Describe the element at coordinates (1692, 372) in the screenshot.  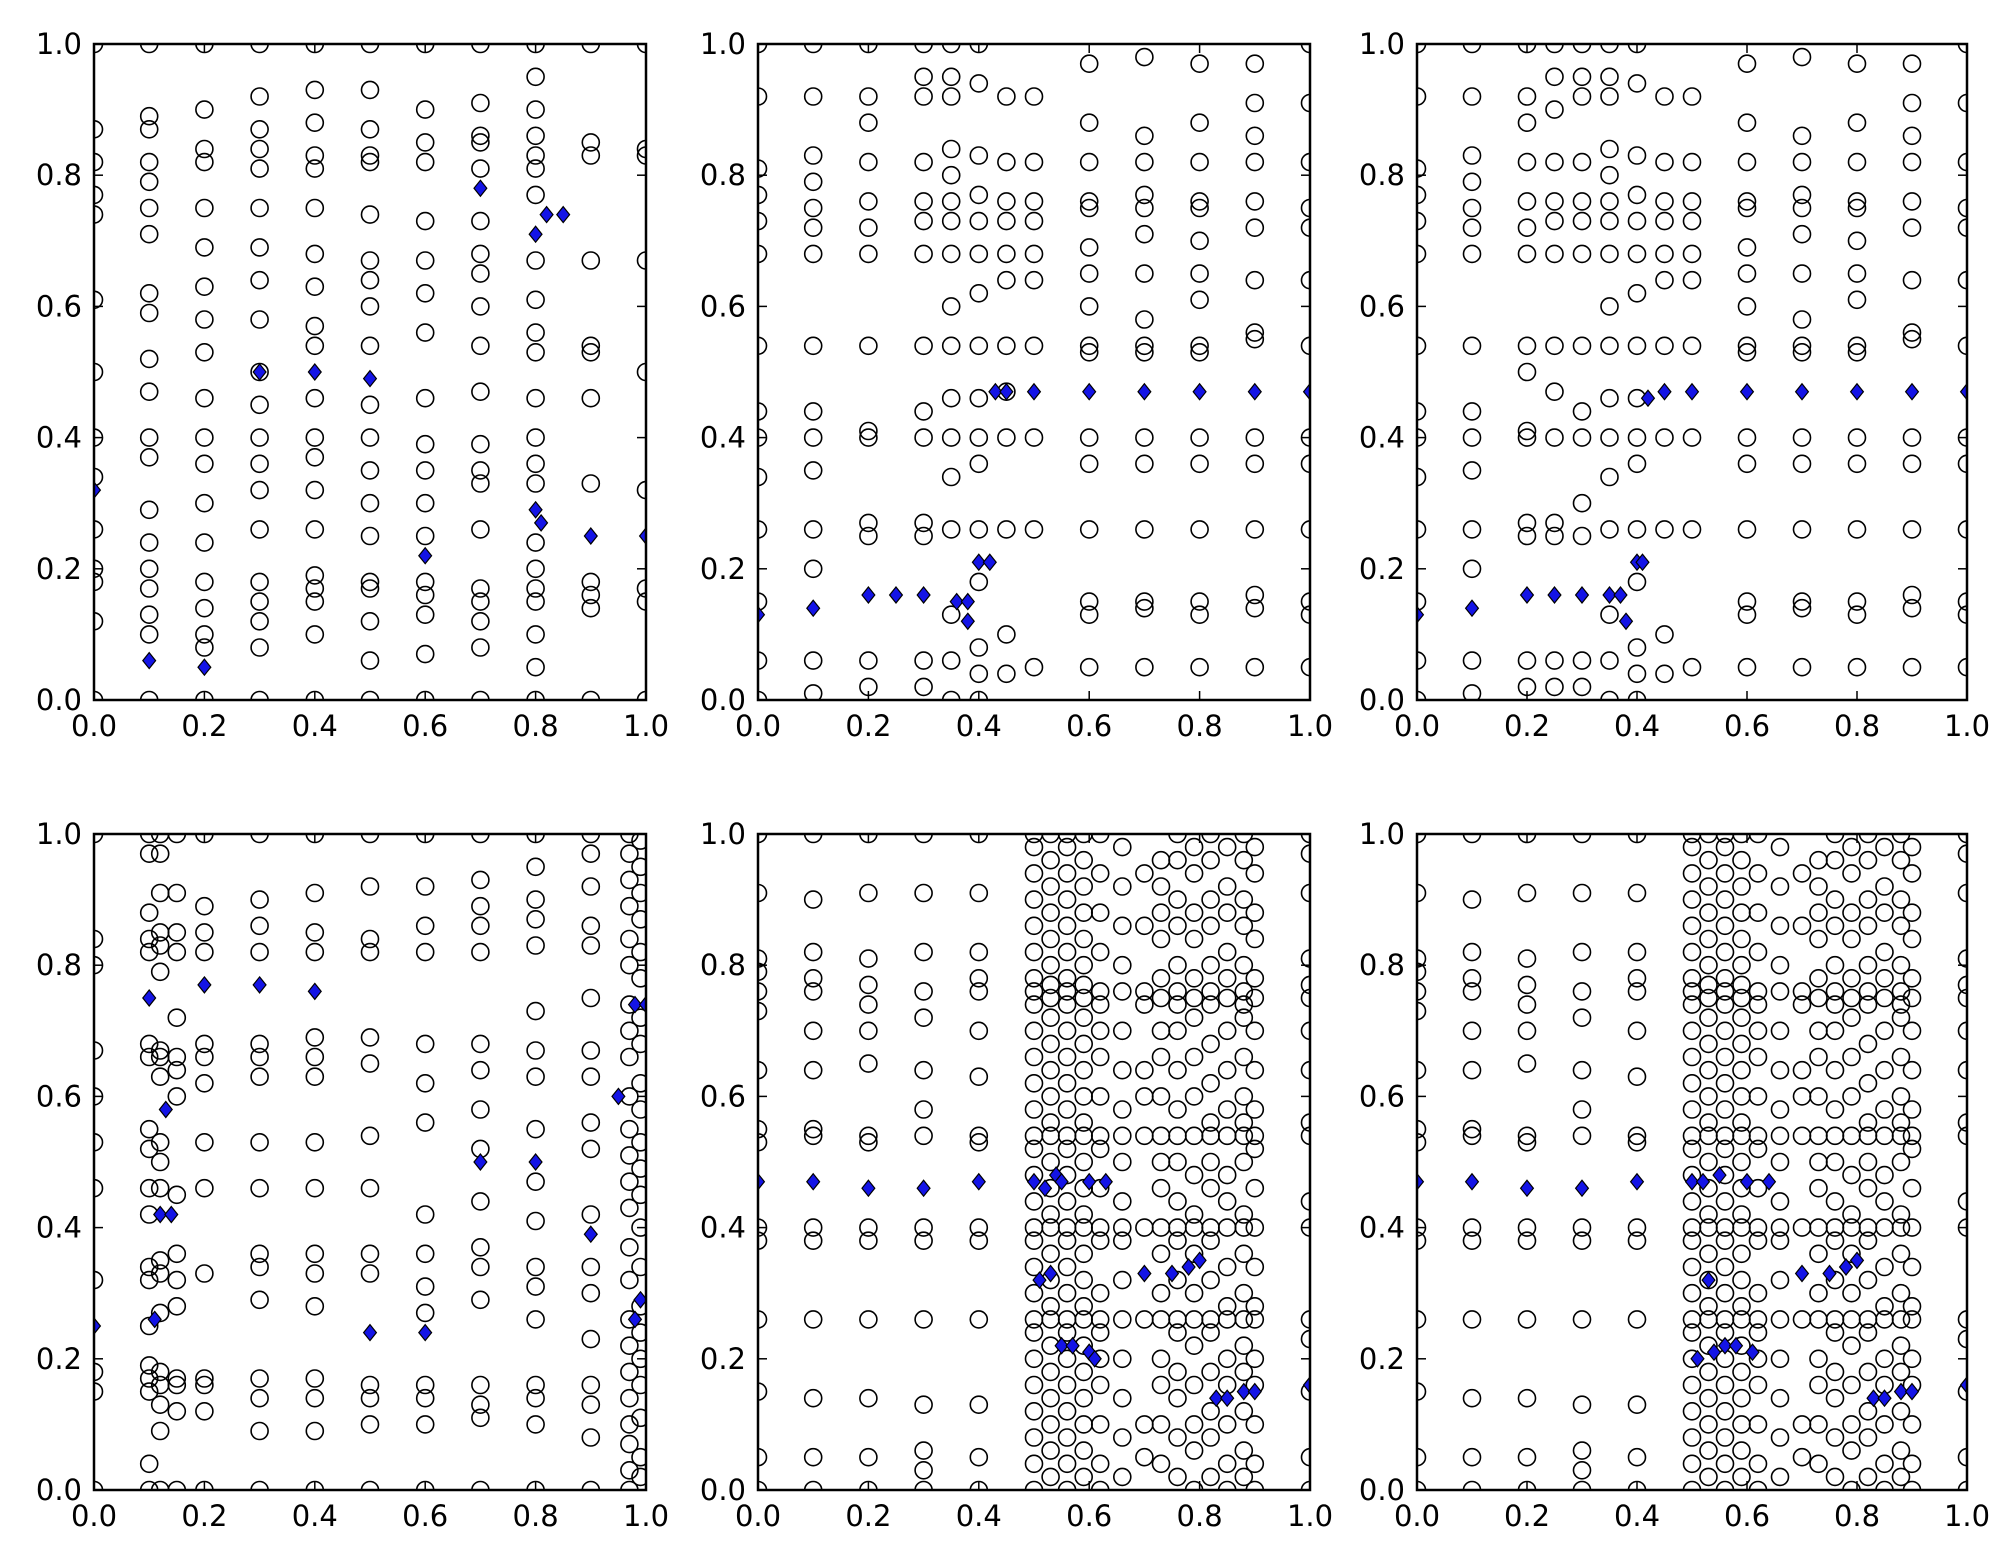
I see `axes-frame` at that location.